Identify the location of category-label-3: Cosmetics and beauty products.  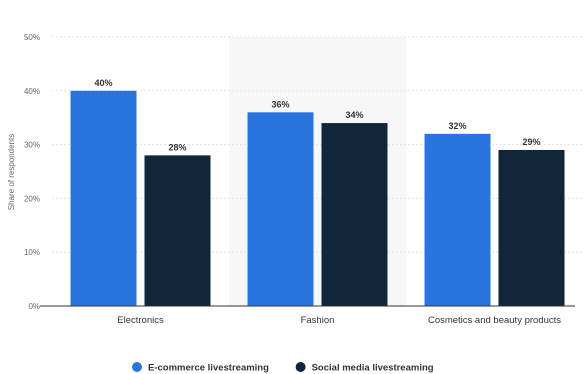
(494, 320).